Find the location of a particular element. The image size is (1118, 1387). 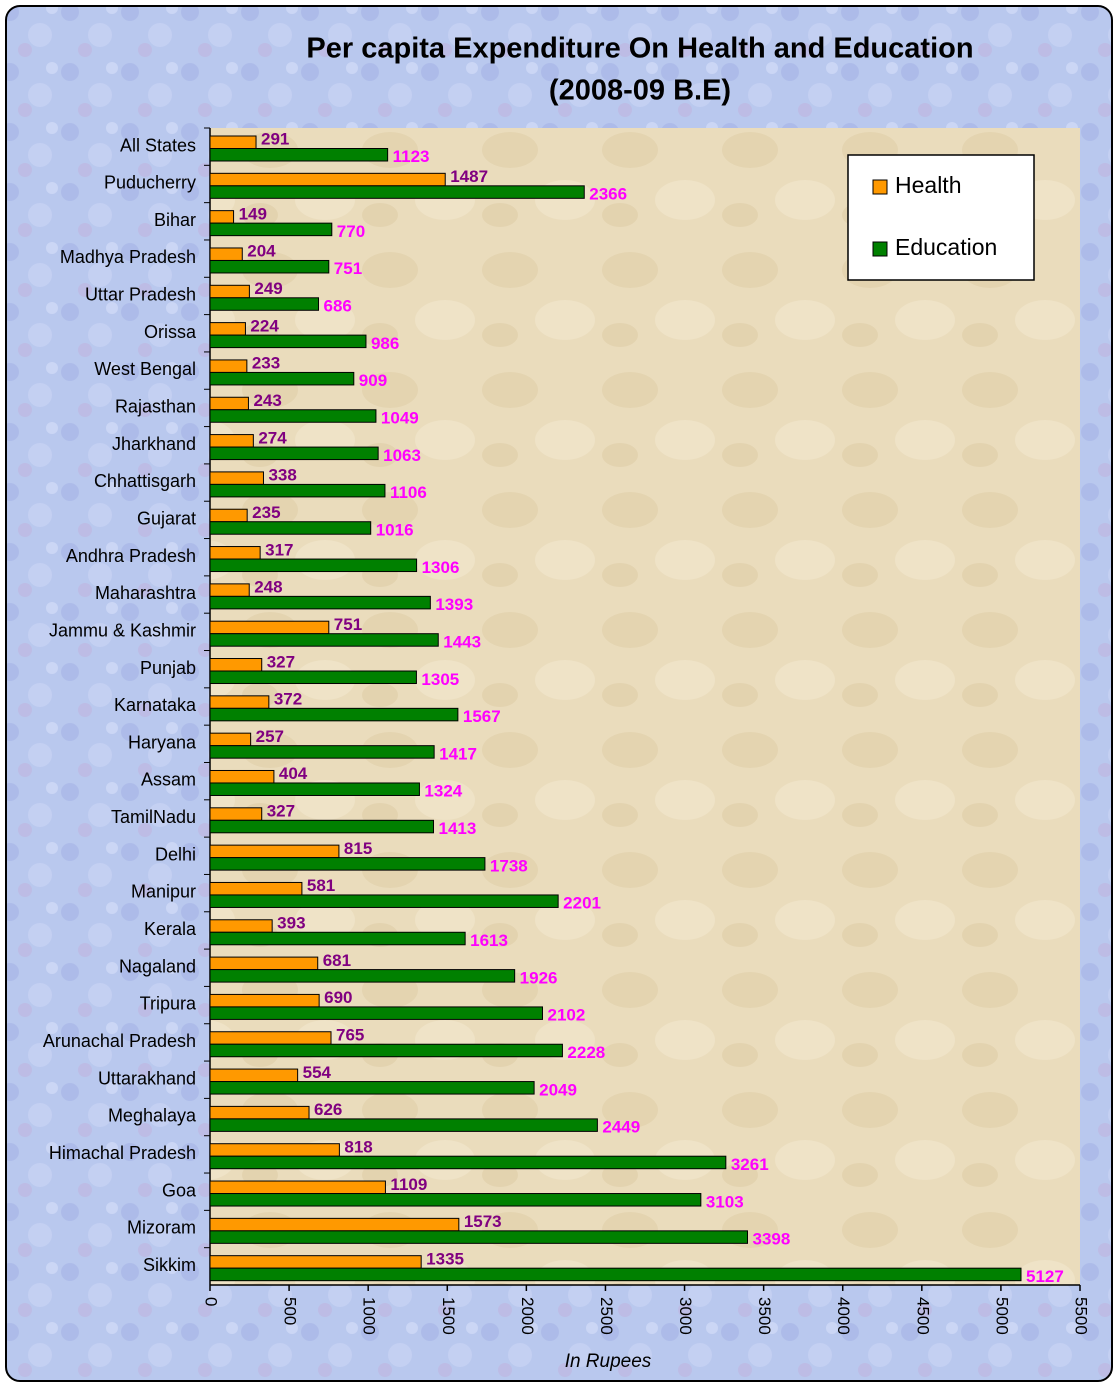

data-label: 257 is located at coordinates (270, 736).